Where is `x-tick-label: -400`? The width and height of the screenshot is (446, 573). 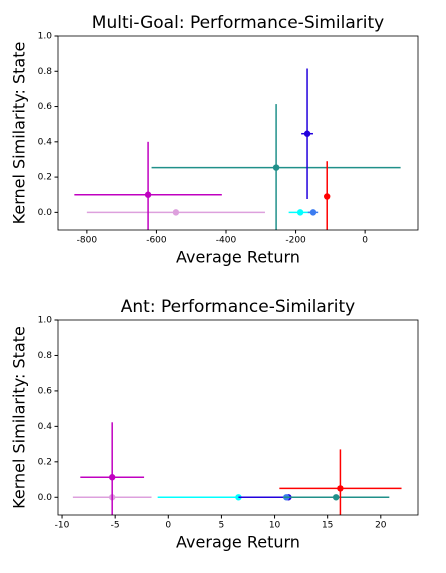
x-tick-label: -400 is located at coordinates (226, 241).